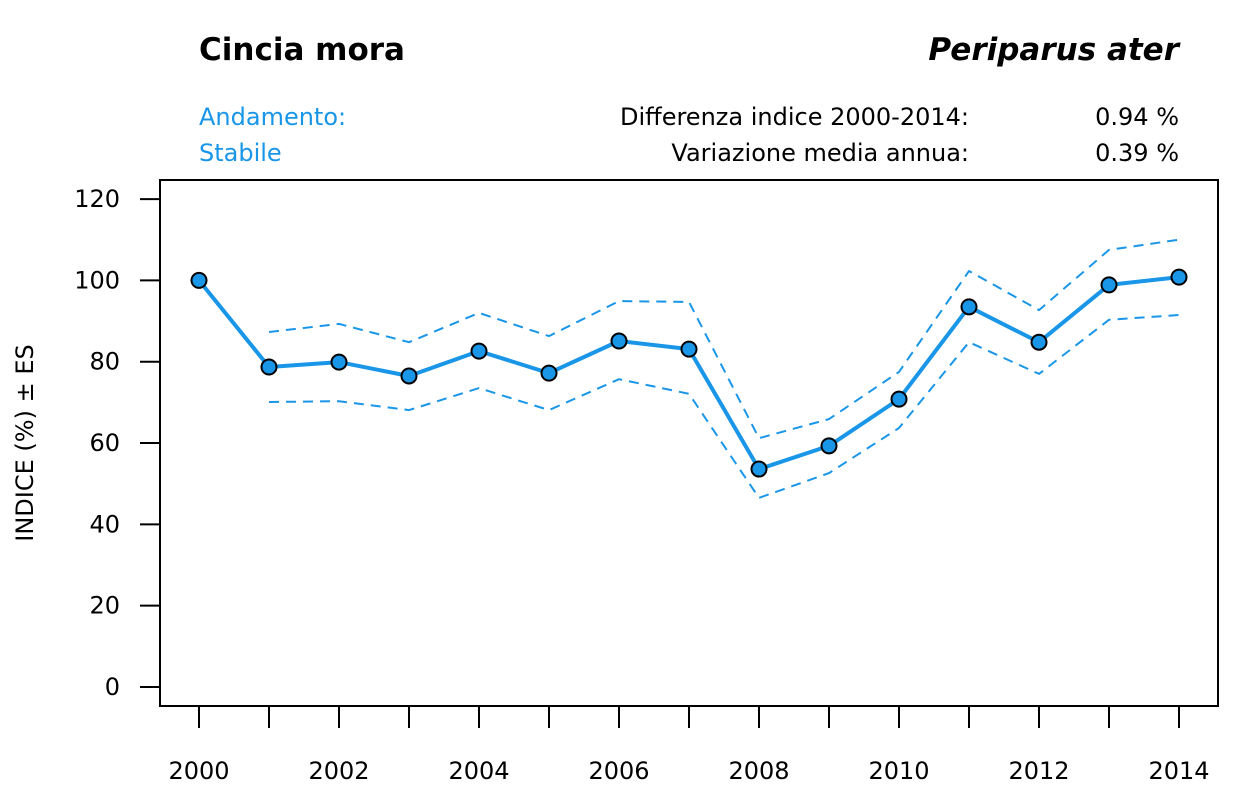 The image size is (1259, 787). I want to click on stat-label-index-difference: Differenza indice 2000-2014:, so click(794, 117).